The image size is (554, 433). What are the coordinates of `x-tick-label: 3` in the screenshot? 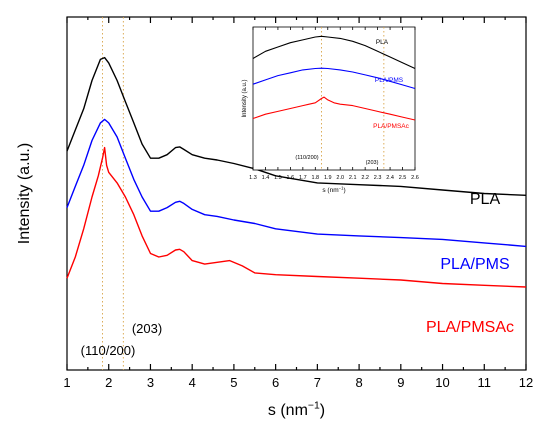 It's located at (150, 382).